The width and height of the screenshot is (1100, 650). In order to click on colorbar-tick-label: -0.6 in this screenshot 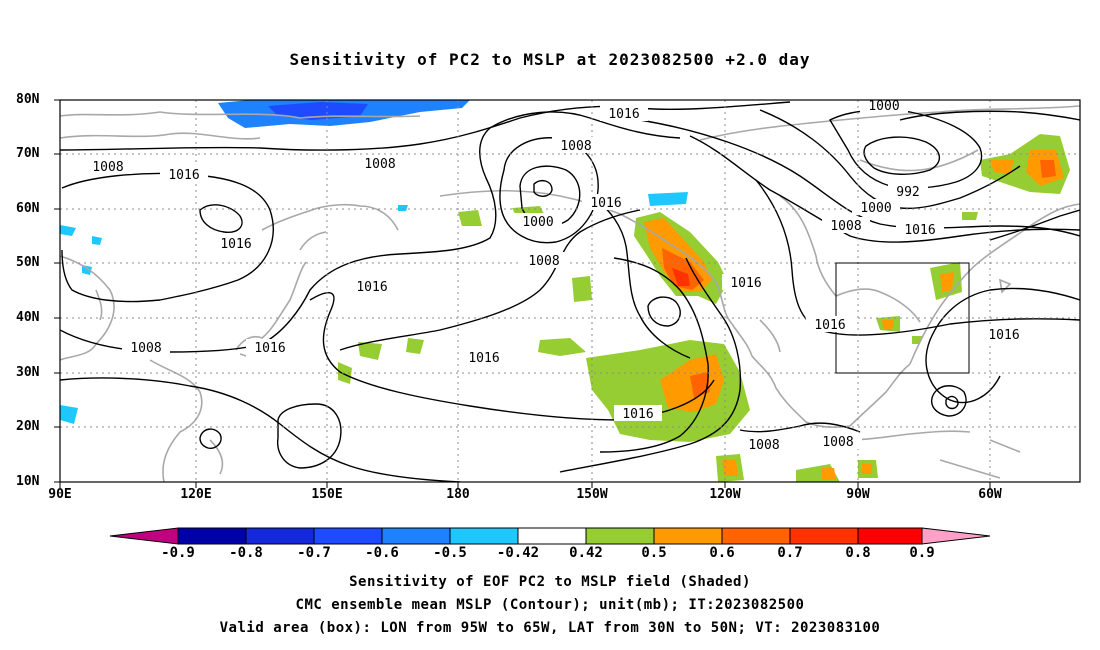, I will do `click(382, 553)`.